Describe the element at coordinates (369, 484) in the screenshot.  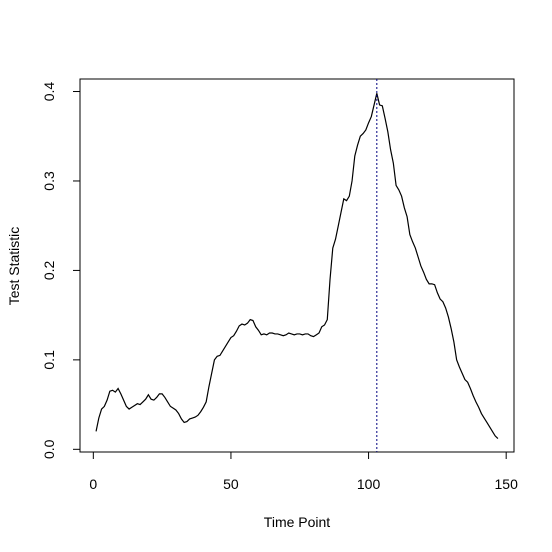
I see `x-tick-label: 100` at that location.